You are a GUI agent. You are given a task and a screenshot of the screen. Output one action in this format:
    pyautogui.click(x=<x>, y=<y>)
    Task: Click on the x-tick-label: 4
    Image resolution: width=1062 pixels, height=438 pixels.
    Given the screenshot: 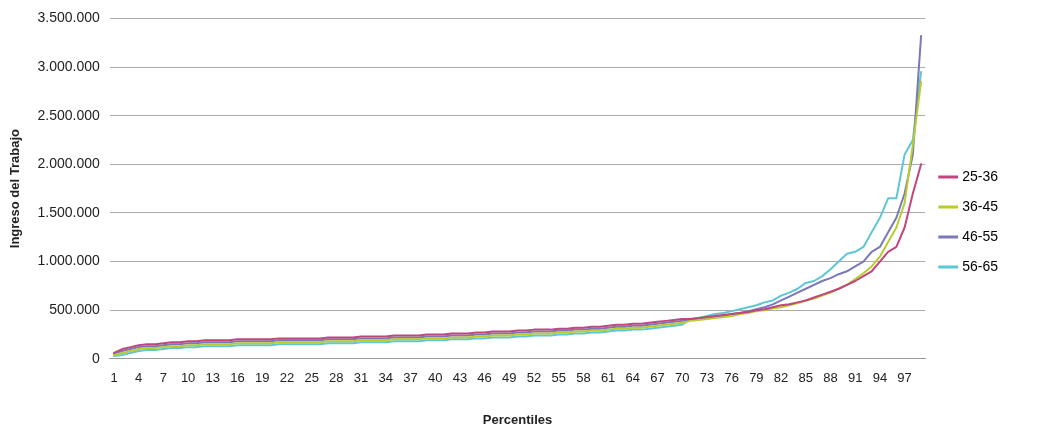 What is the action you would take?
    pyautogui.click(x=139, y=378)
    